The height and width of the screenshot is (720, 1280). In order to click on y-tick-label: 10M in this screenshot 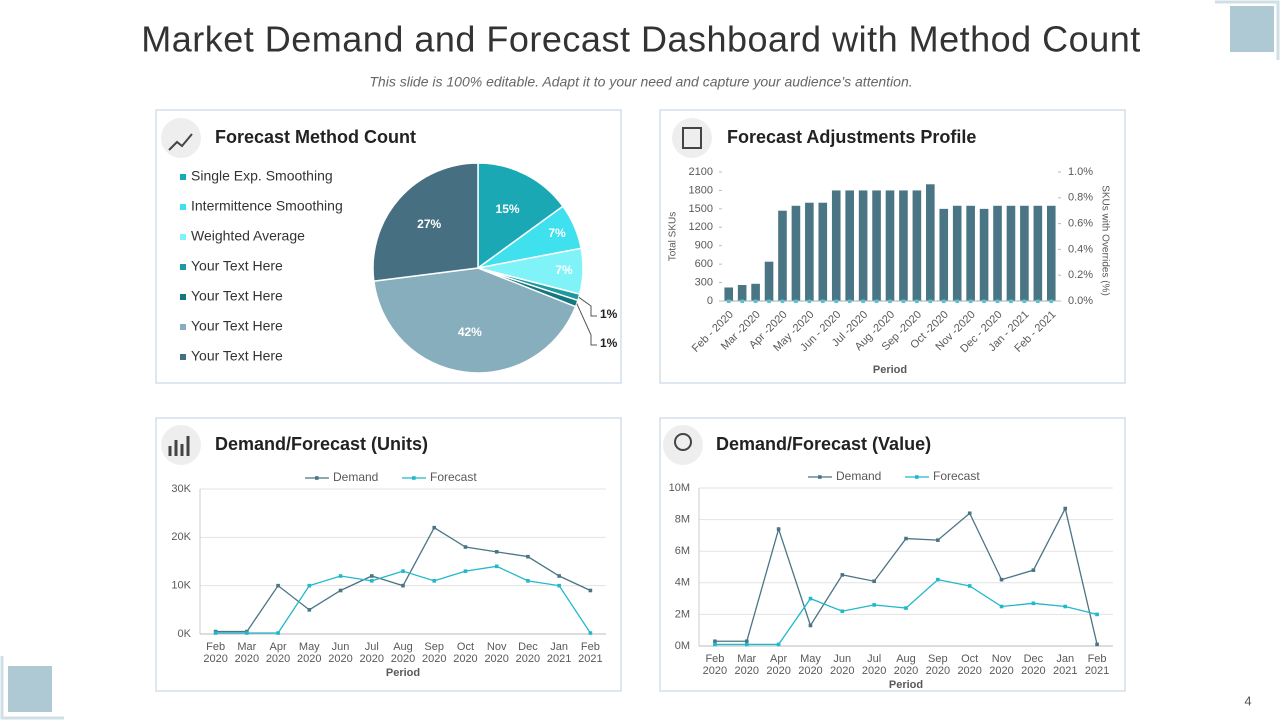, I will do `click(679, 488)`.